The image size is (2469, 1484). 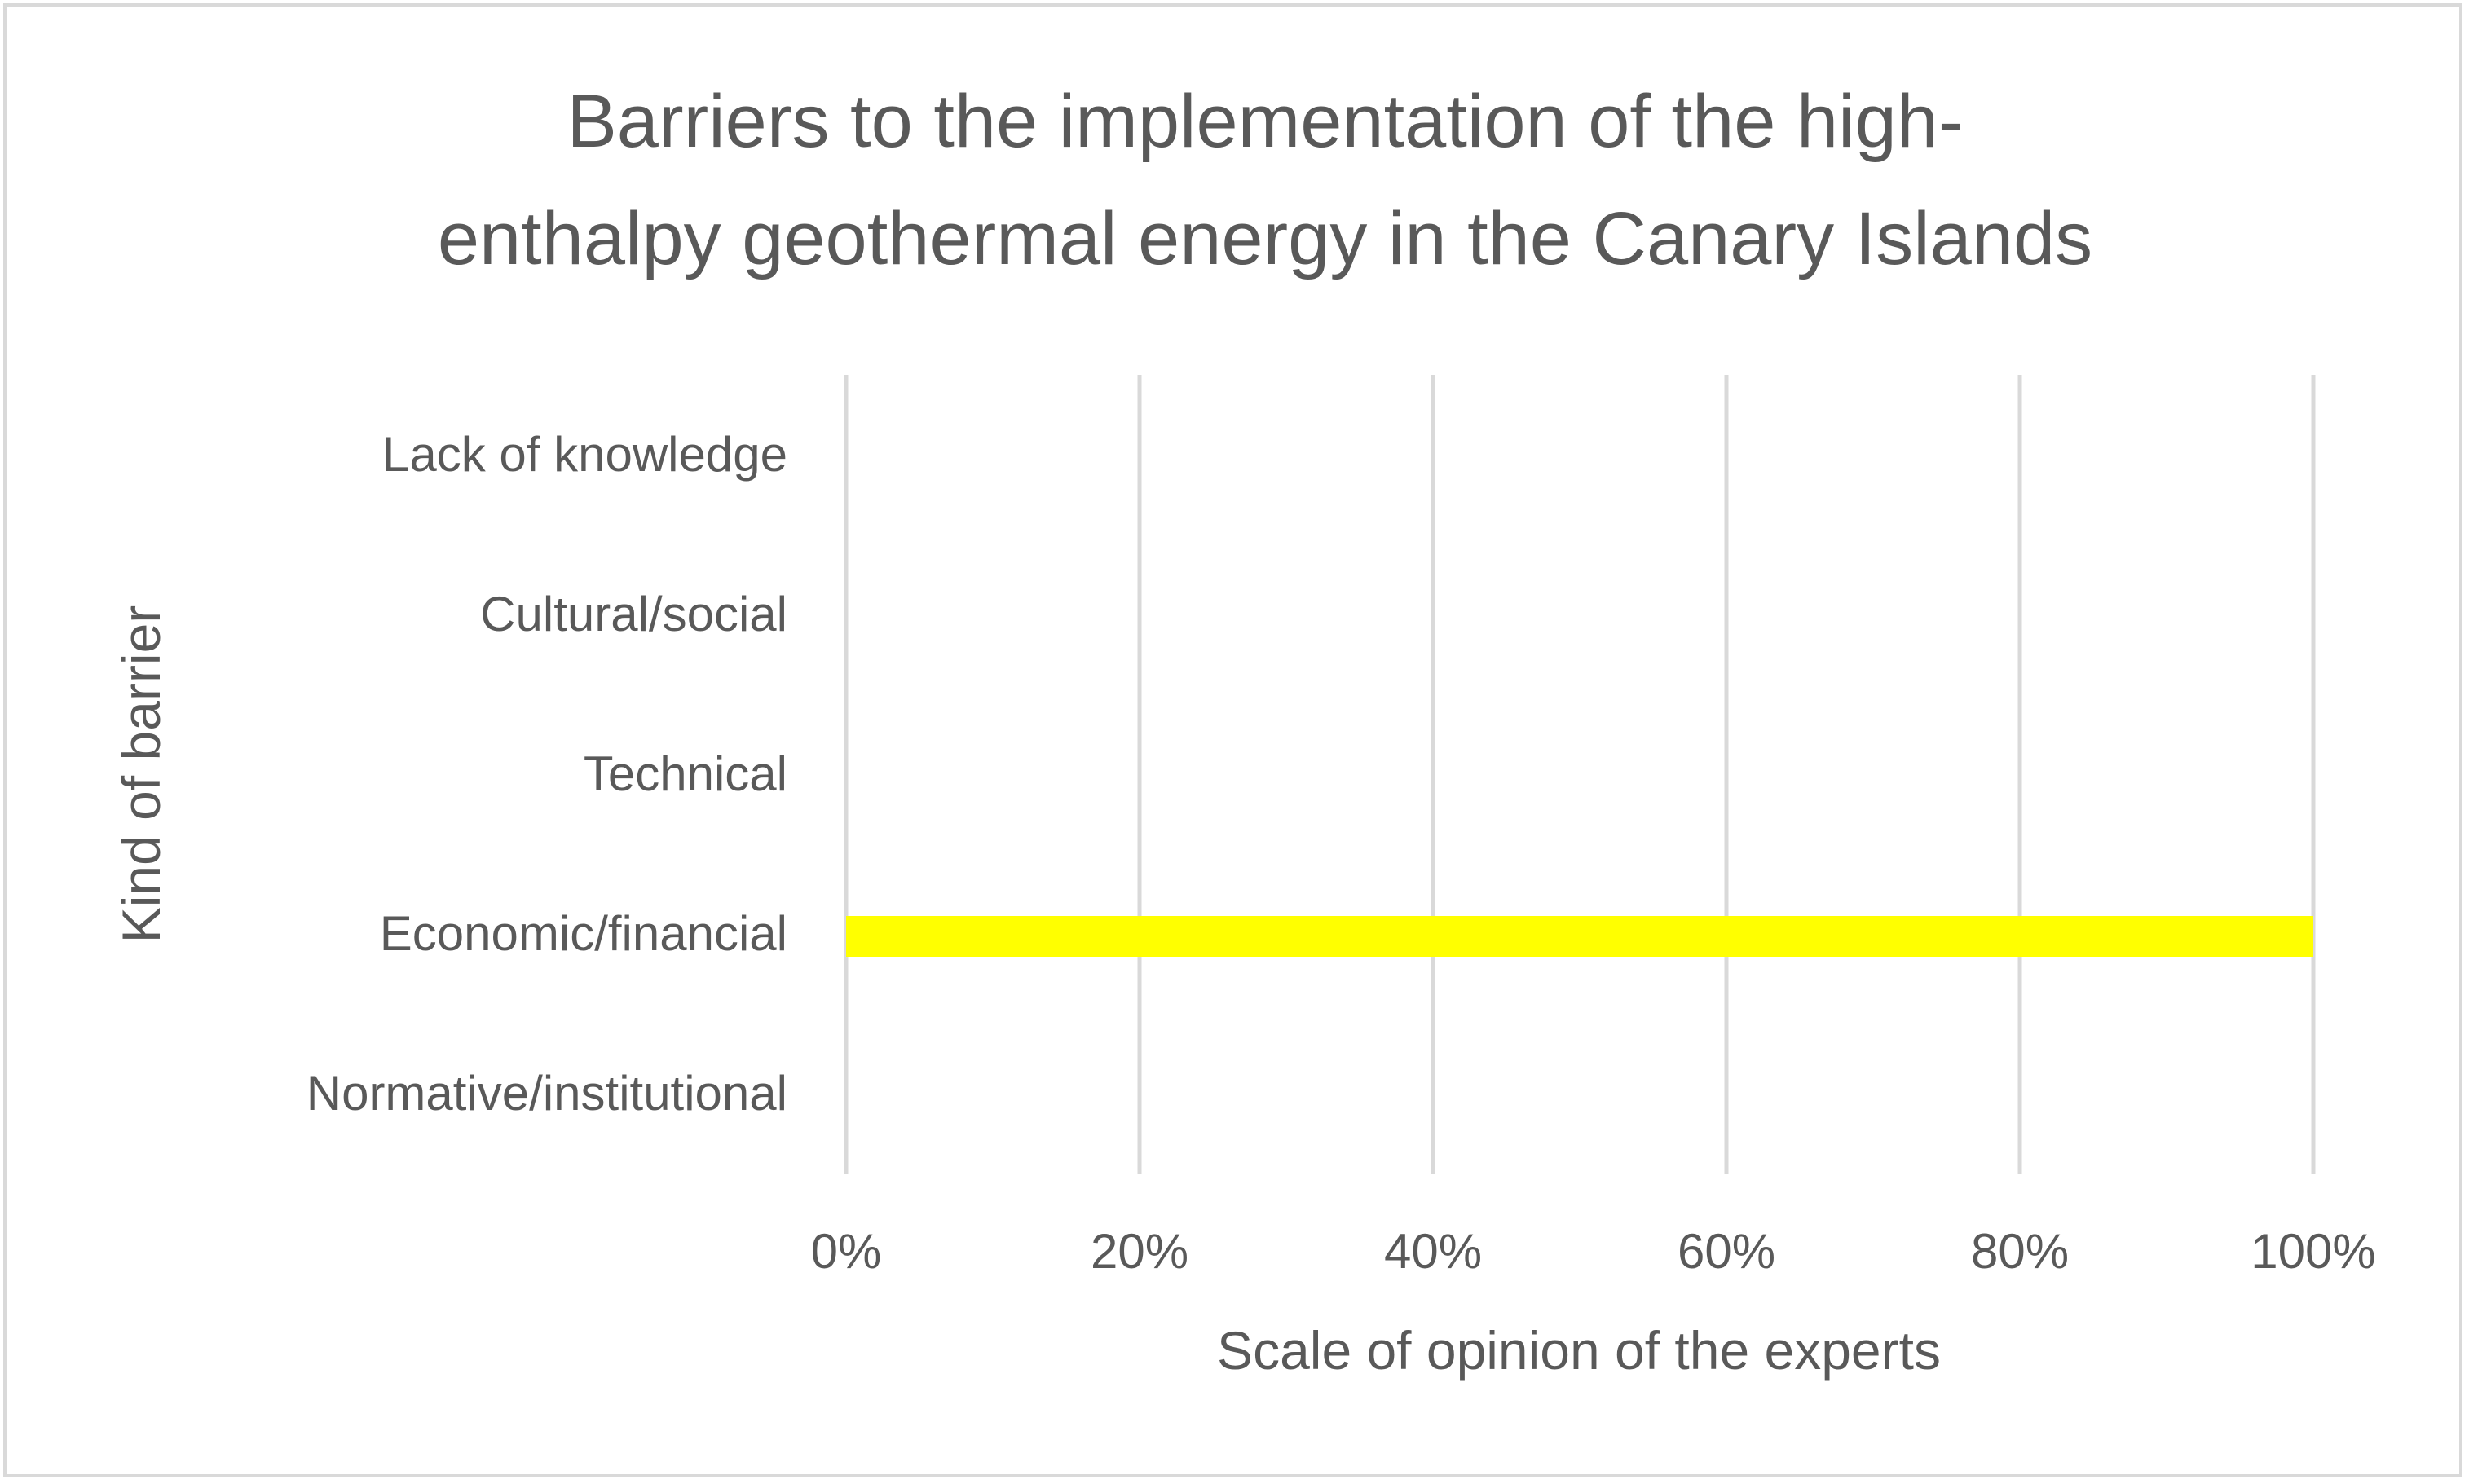 What do you see at coordinates (2020, 1251) in the screenshot?
I see `x-tick-label-80: 80%` at bounding box center [2020, 1251].